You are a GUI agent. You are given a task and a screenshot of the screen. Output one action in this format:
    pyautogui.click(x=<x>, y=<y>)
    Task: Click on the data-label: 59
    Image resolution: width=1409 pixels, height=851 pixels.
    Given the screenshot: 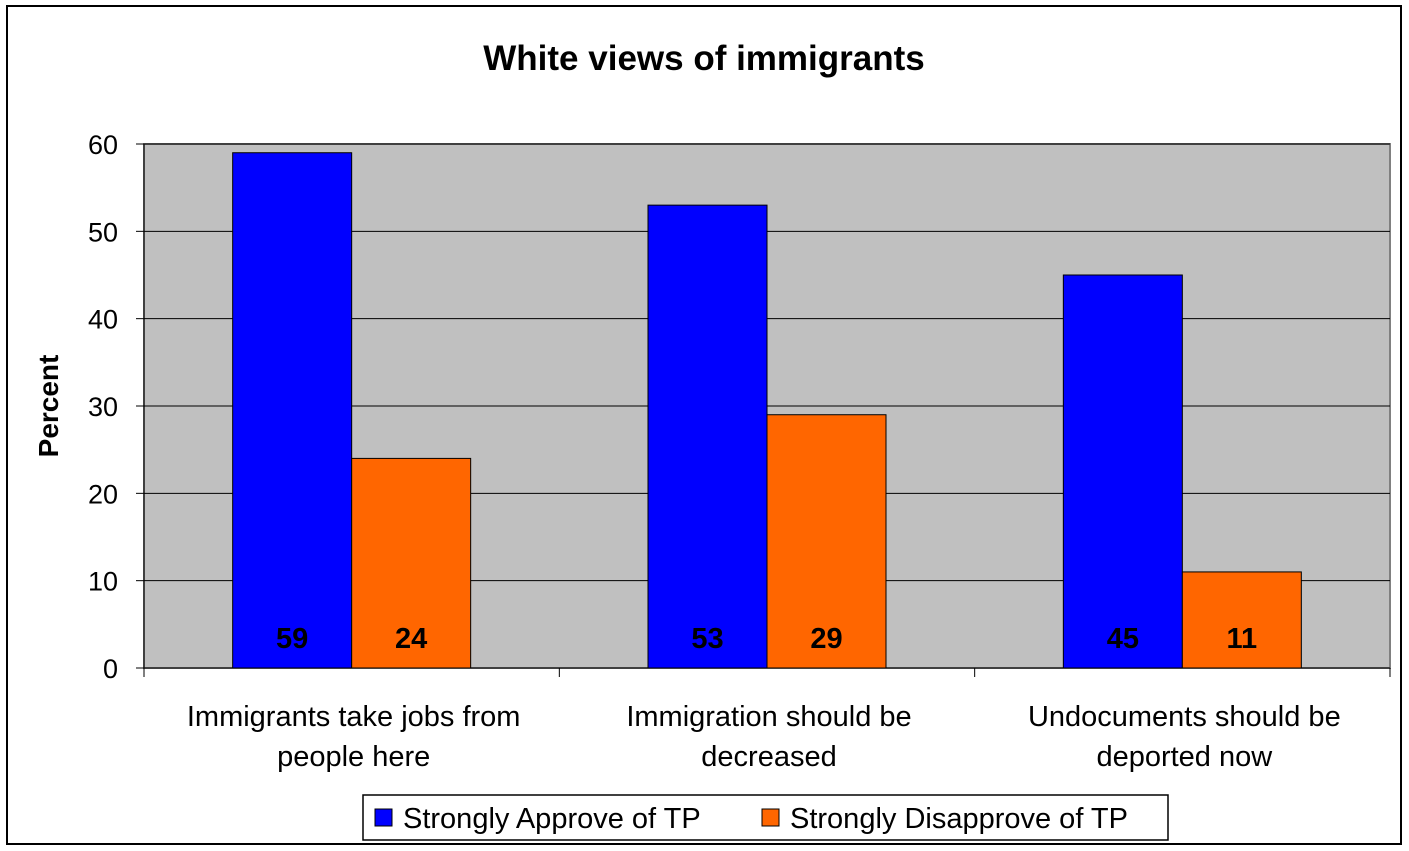 What is the action you would take?
    pyautogui.click(x=292, y=639)
    